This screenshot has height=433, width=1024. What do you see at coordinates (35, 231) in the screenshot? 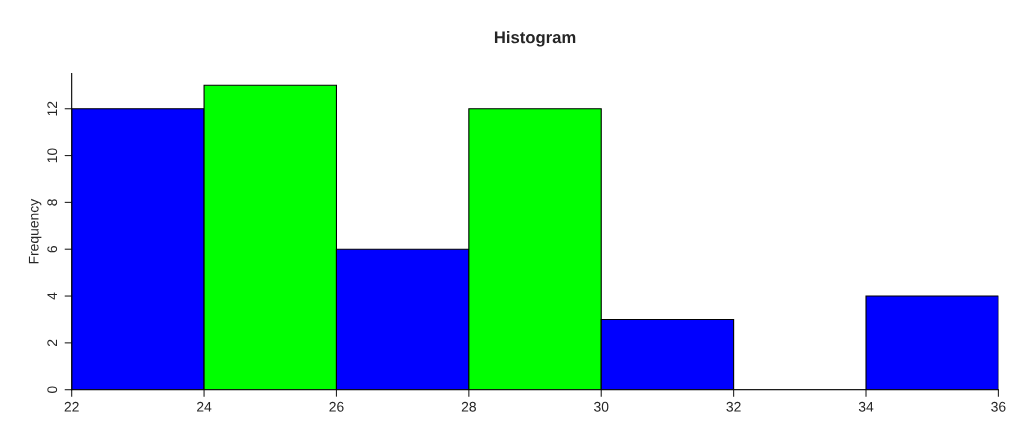
I see `y-axis-title: Frequency` at bounding box center [35, 231].